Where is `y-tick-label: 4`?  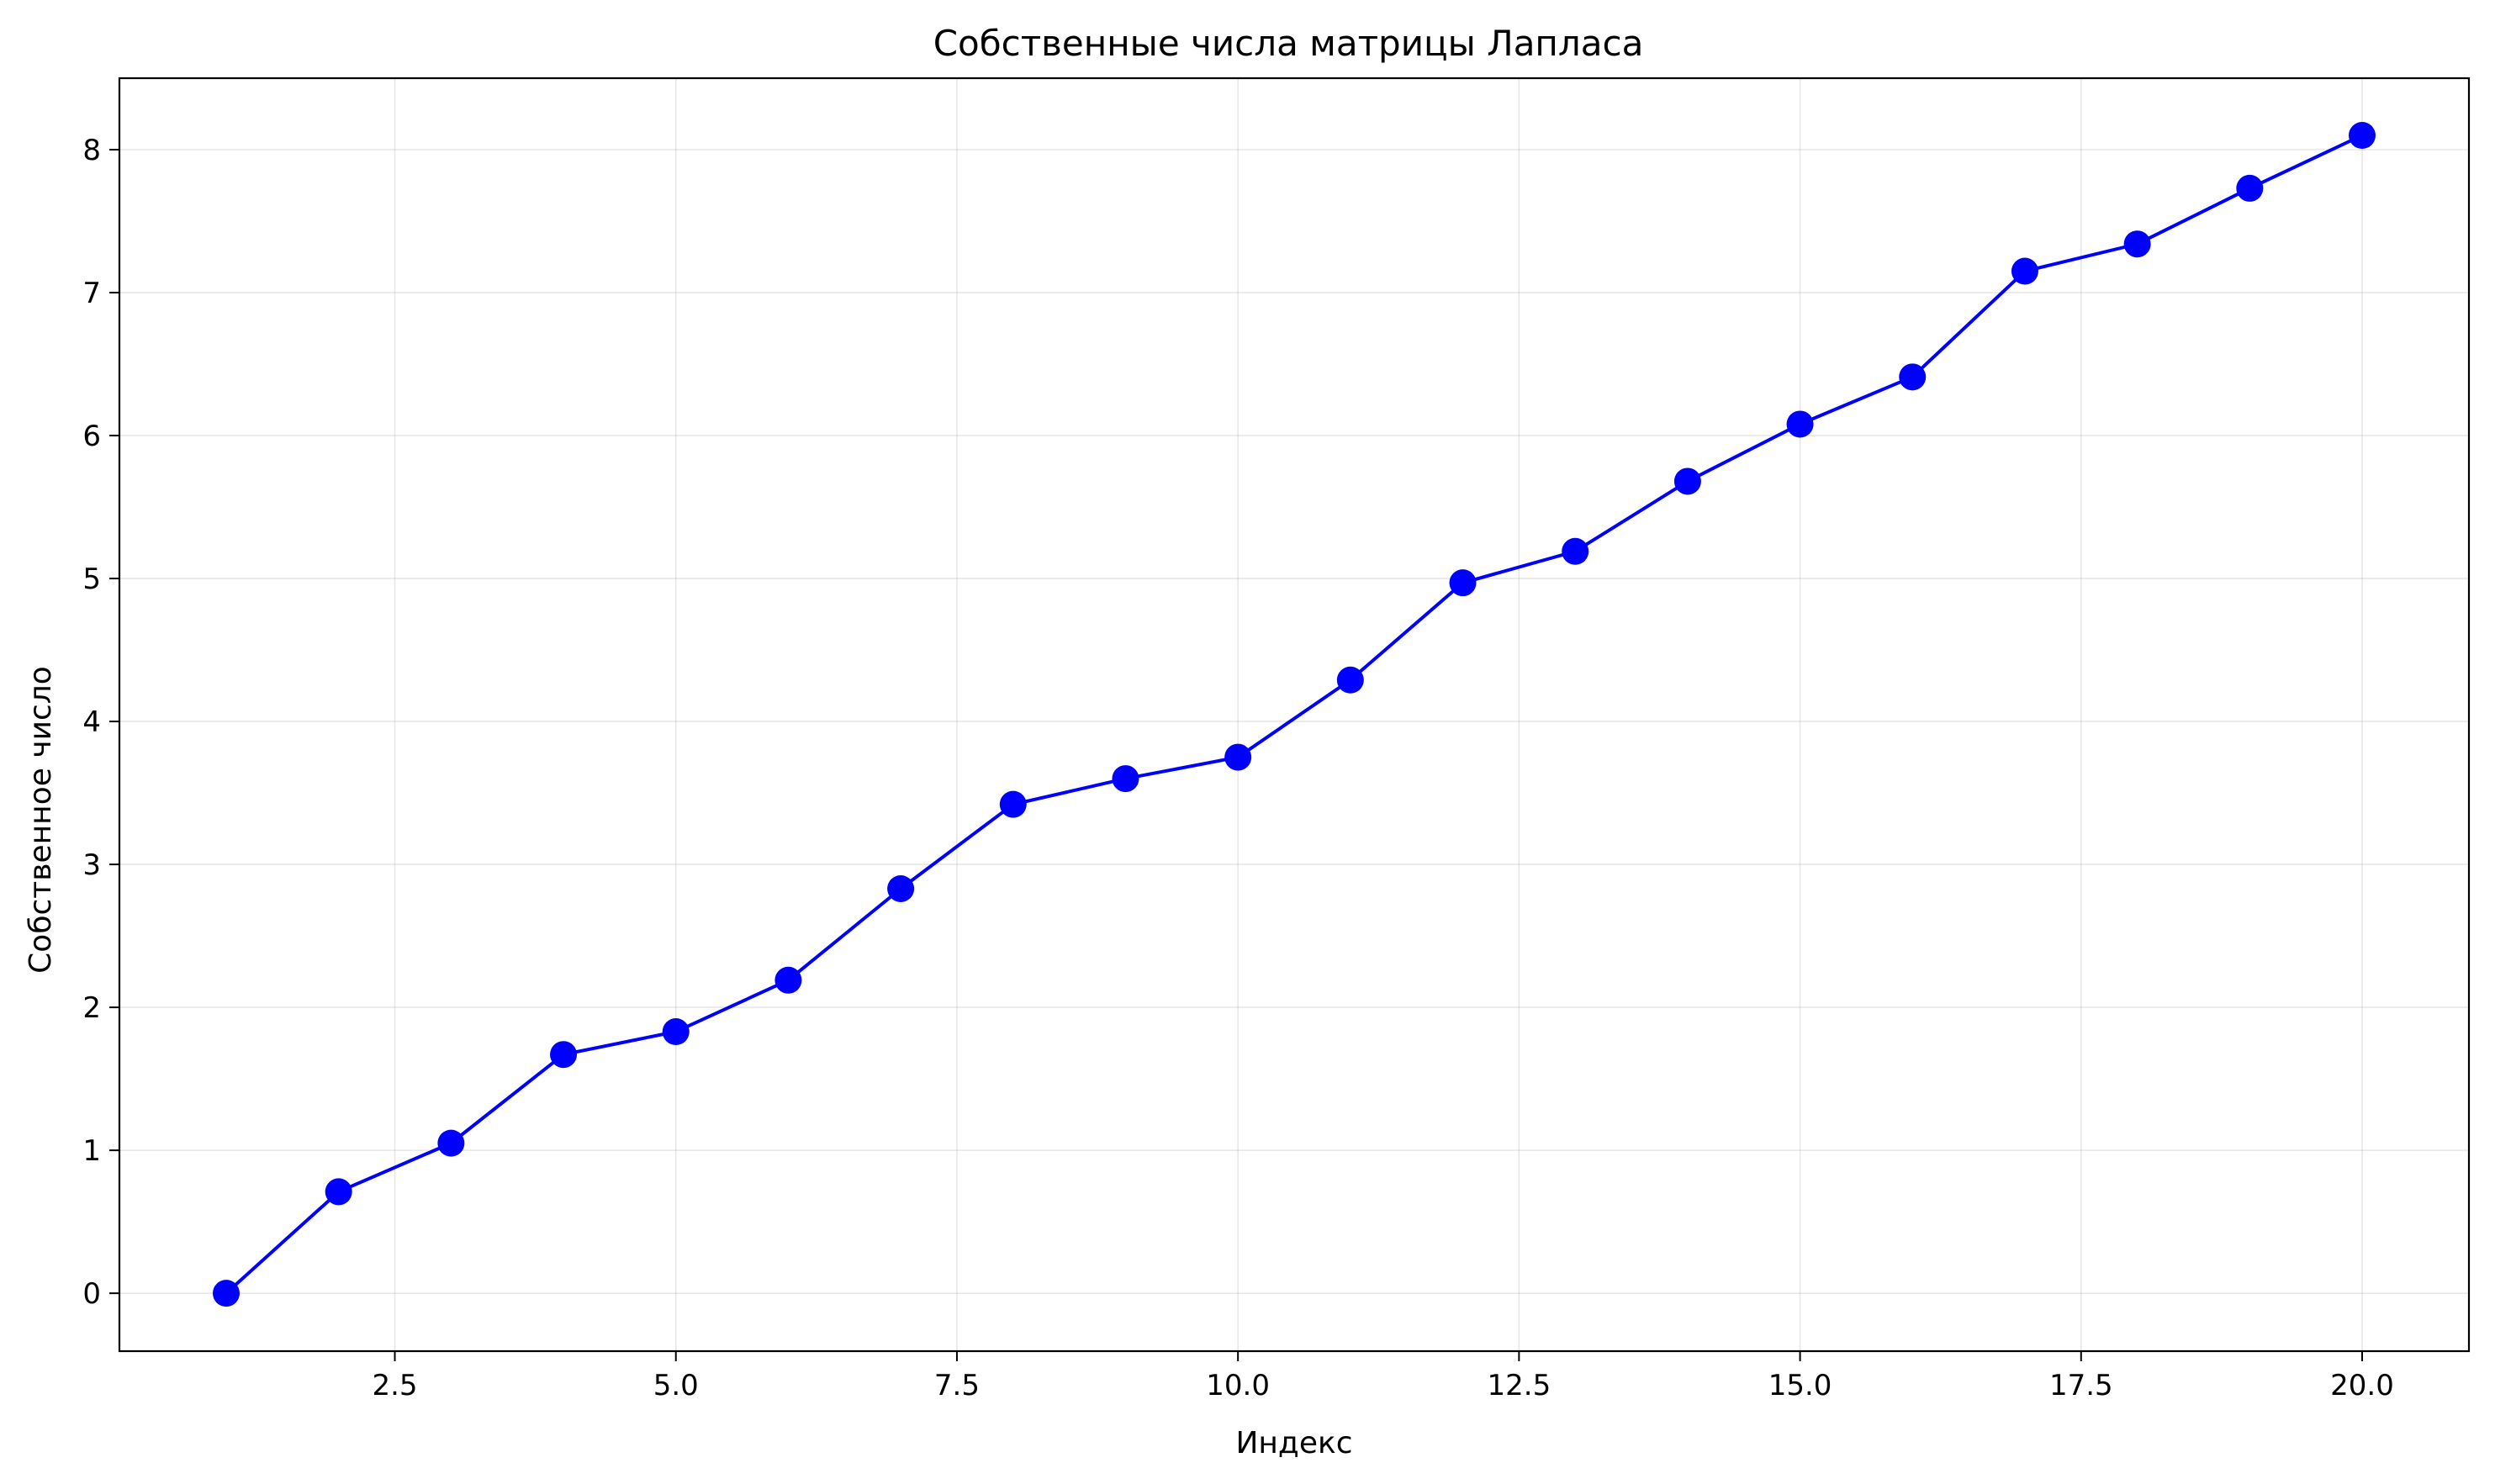 y-tick-label: 4 is located at coordinates (91, 722).